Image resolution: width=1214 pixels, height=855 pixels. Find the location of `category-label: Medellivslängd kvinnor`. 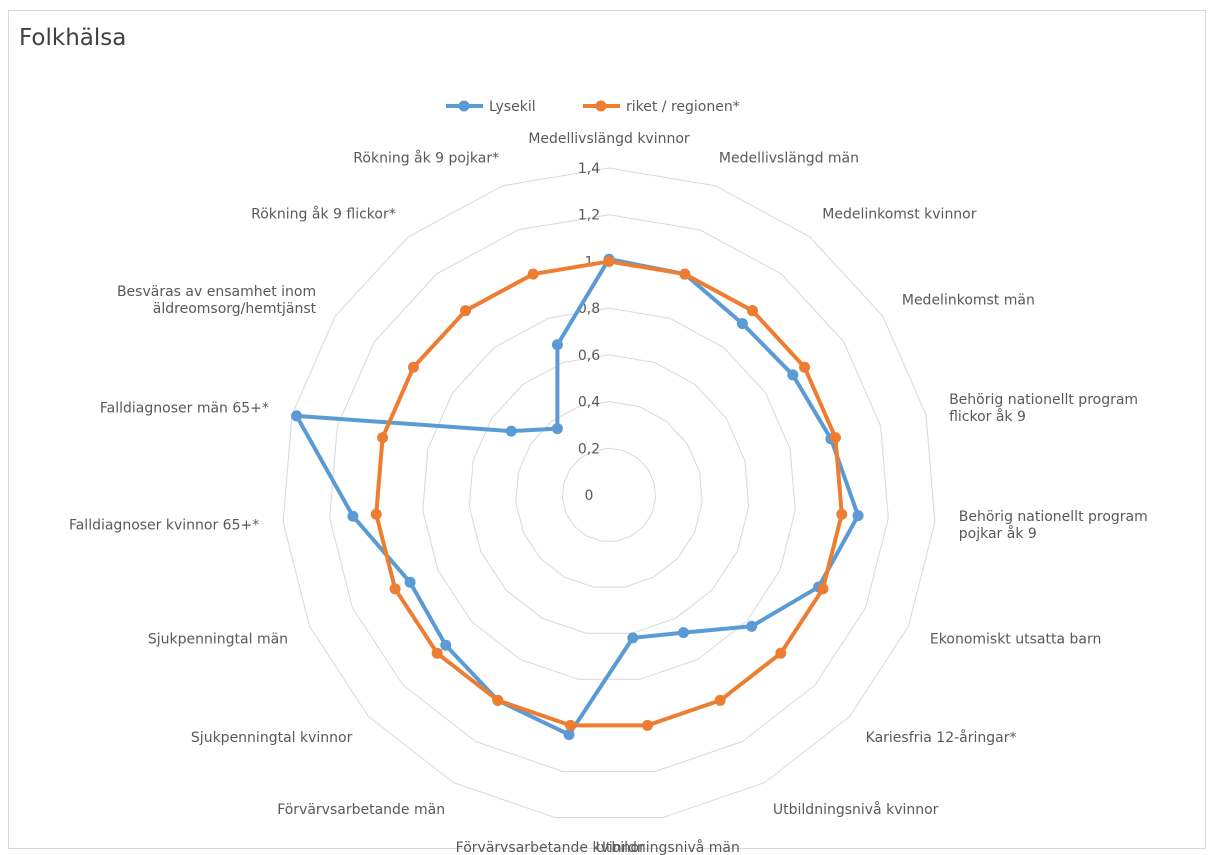

category-label: Medellivslängd kvinnor is located at coordinates (609, 139).